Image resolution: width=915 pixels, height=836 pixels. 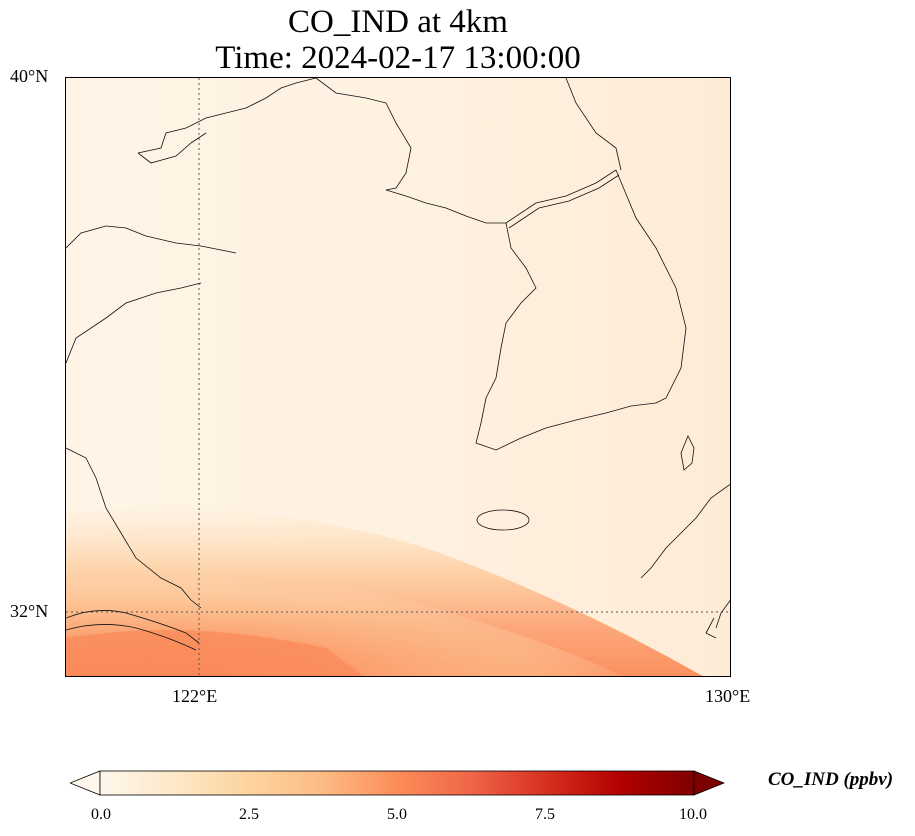 I want to click on field-plume-max, so click(x=215, y=653).